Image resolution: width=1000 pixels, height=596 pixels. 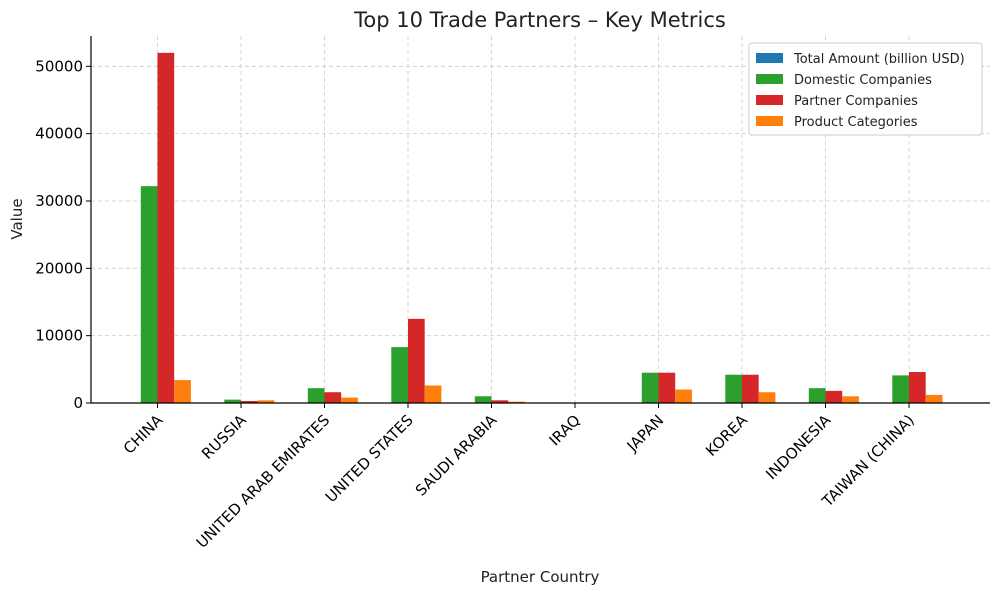 What do you see at coordinates (59, 66) in the screenshot?
I see `y-tick-label: 50000` at bounding box center [59, 66].